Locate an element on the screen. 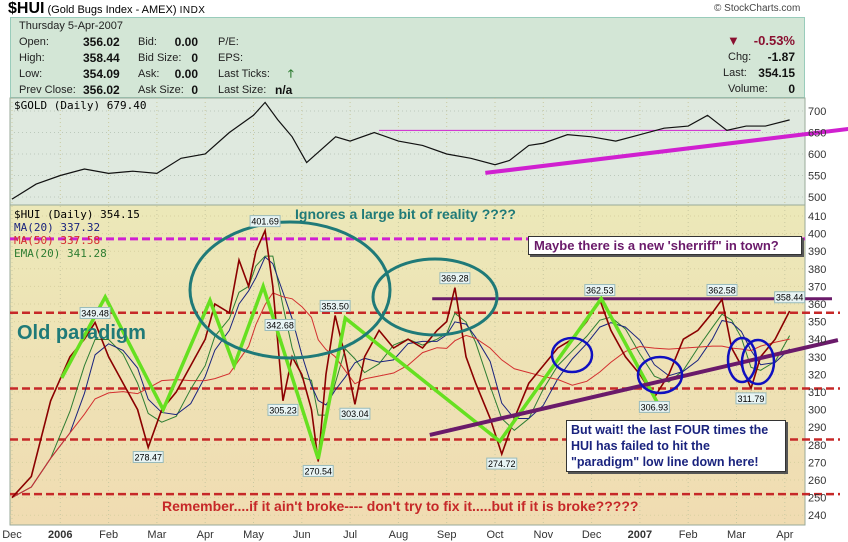  price-label: 358.44 is located at coordinates (790, 298).